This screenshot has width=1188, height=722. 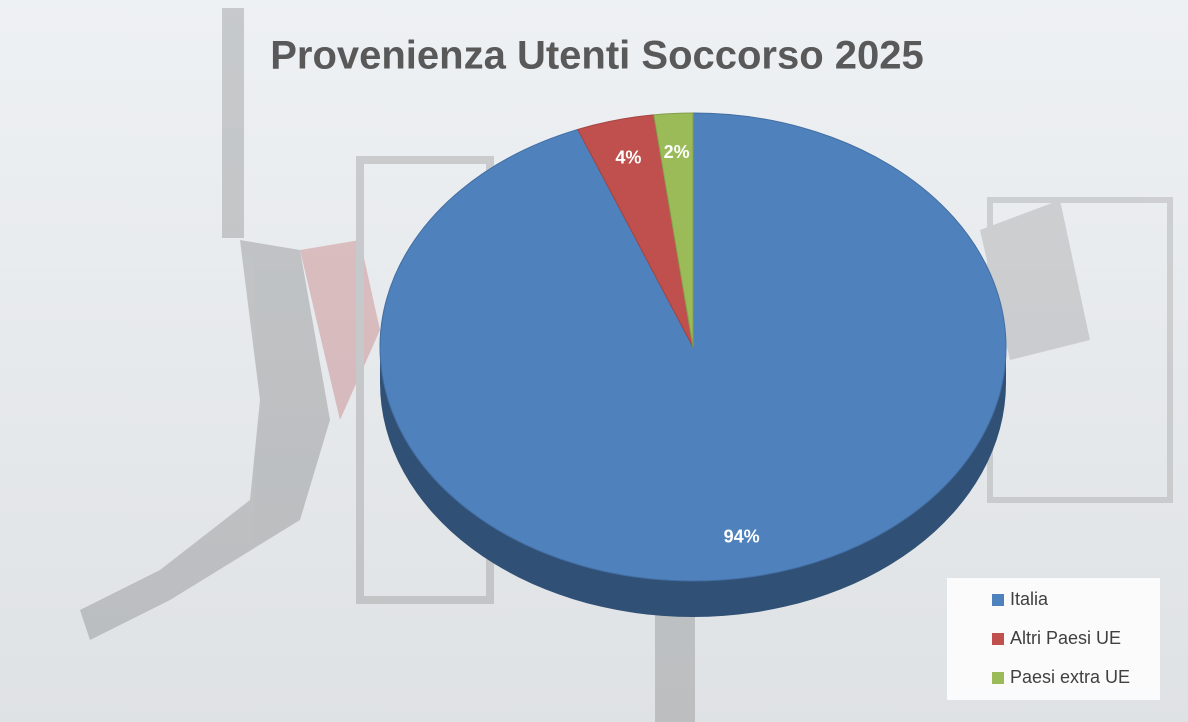 I want to click on slice, so click(x=673, y=230).